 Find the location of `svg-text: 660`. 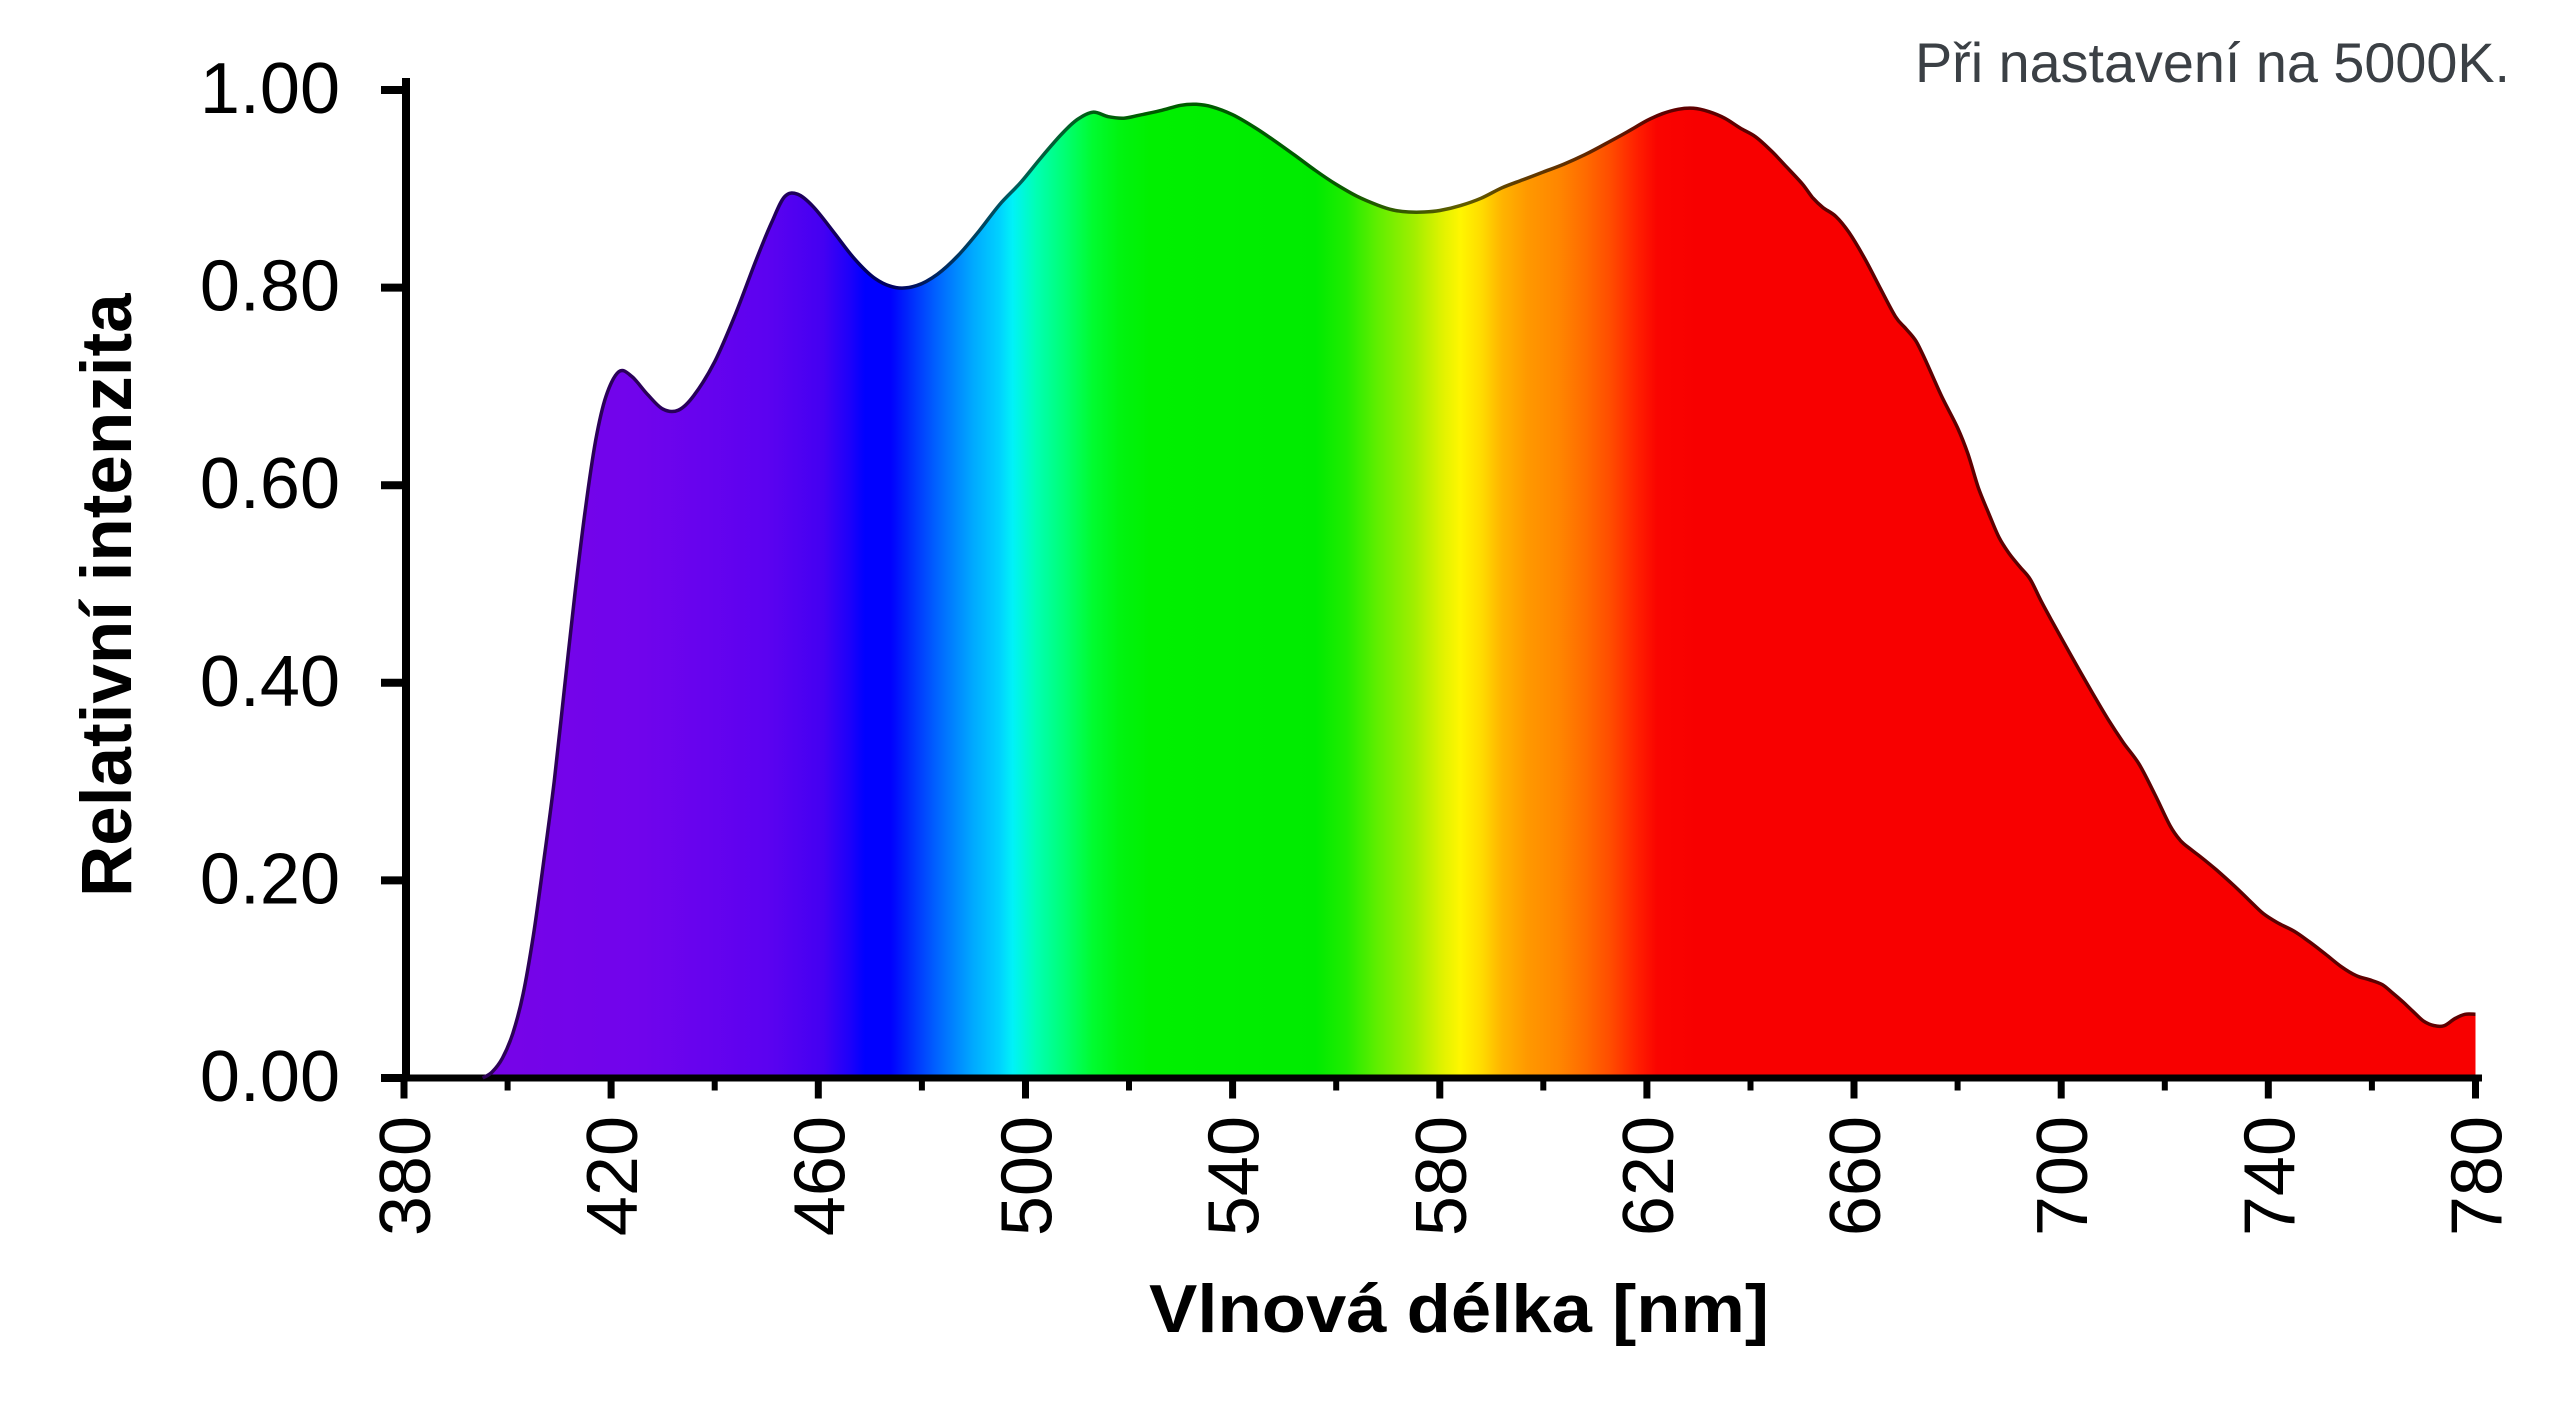

svg-text: 660 is located at coordinates (1856, 1176).